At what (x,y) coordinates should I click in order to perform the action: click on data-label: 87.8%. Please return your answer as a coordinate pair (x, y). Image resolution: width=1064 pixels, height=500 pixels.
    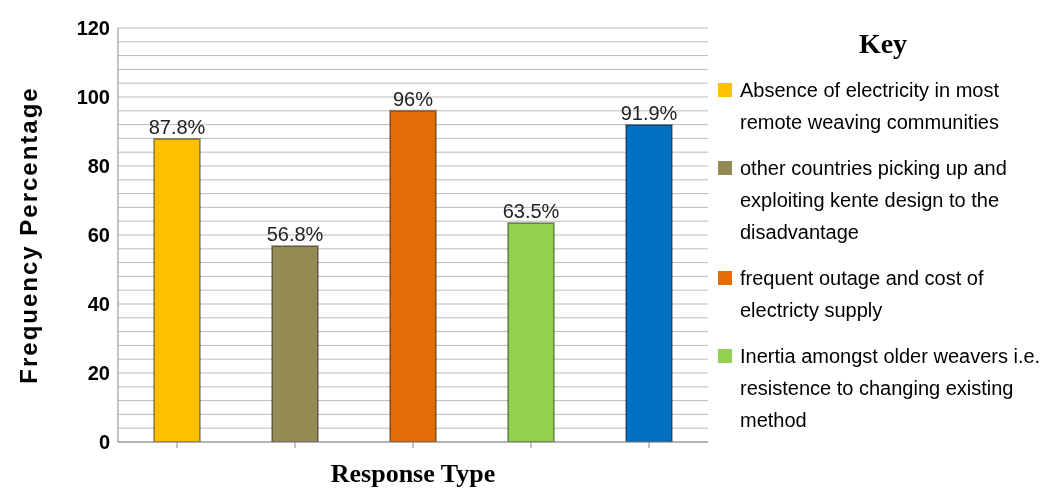
    Looking at the image, I should click on (177, 127).